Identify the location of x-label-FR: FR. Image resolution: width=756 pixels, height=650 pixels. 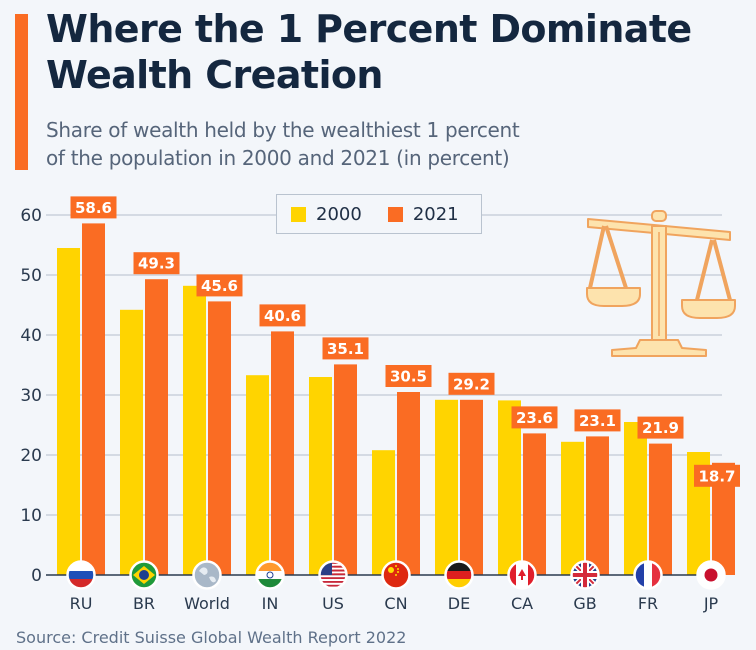
(648, 603).